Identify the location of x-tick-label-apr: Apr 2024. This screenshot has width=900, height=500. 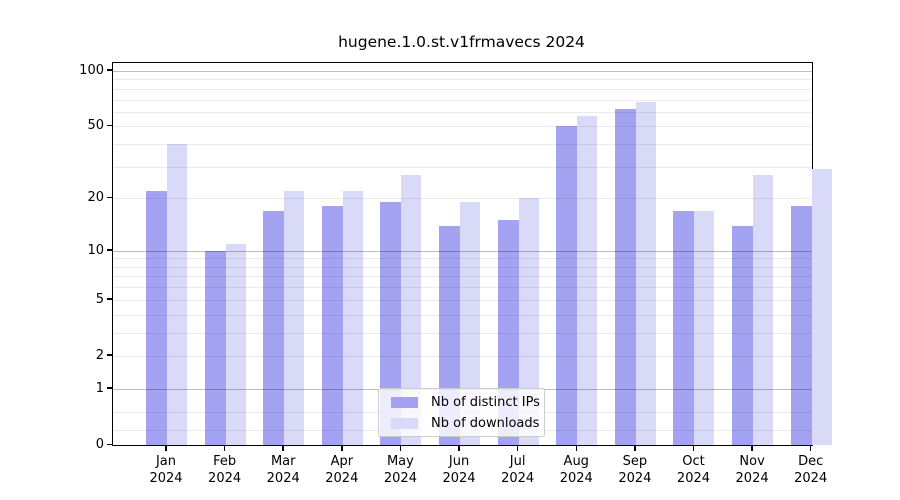
(342, 470).